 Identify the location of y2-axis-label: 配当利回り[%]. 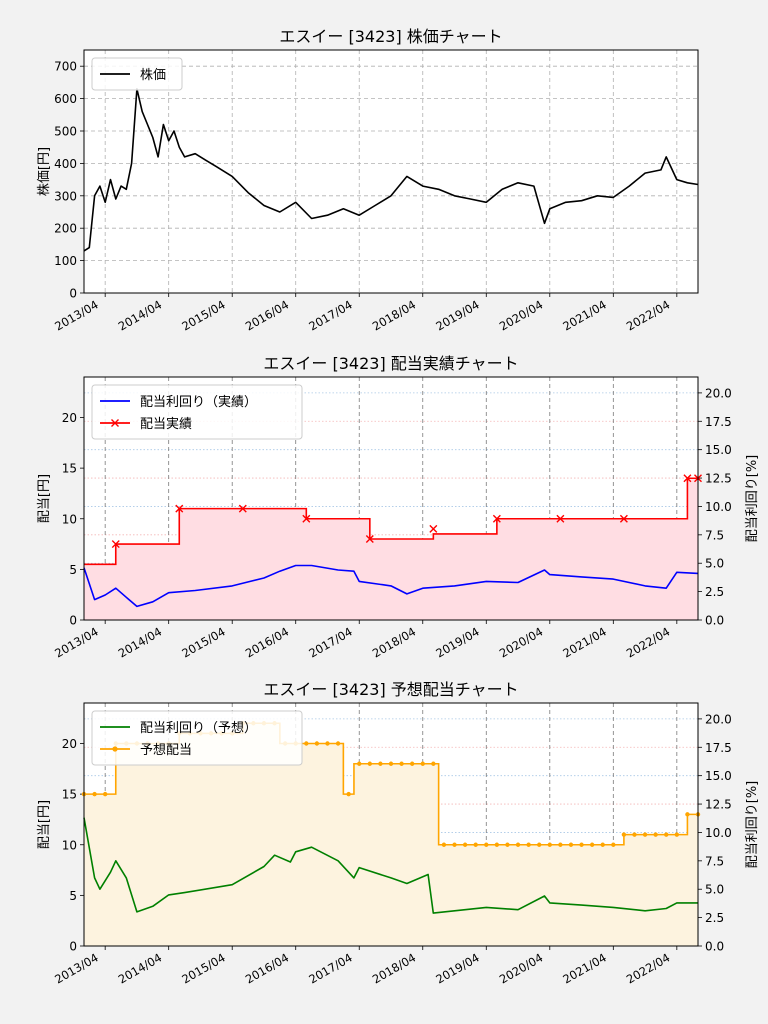
(752, 825).